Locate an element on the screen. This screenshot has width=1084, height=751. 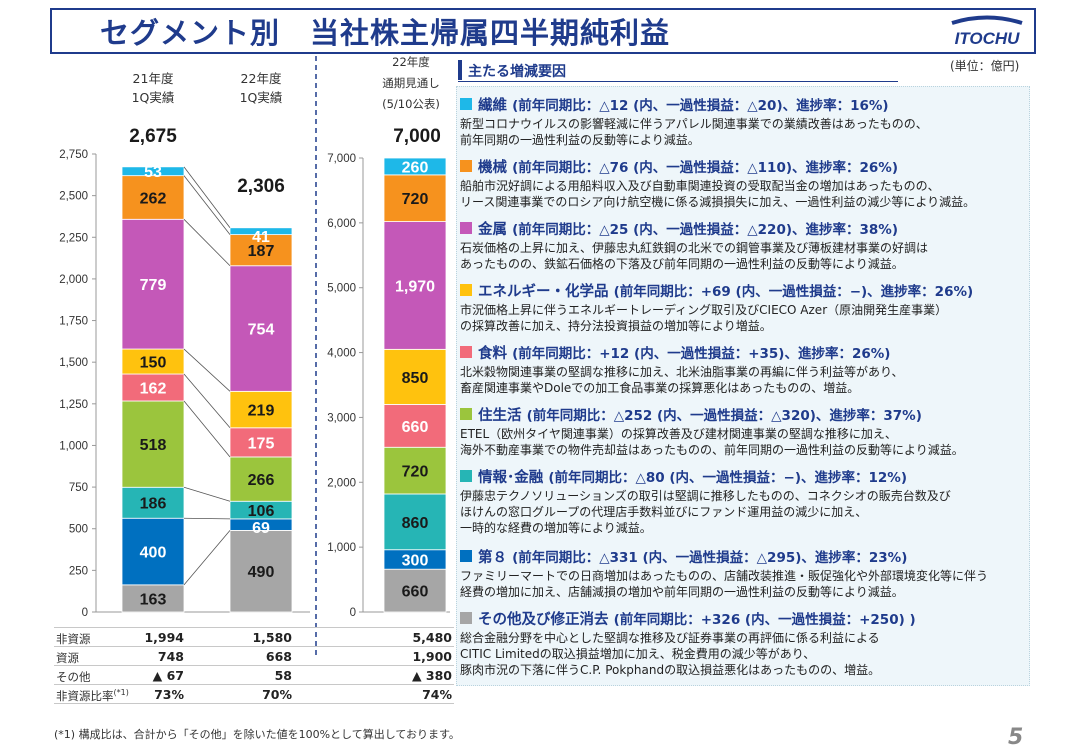
segment-description-line: 石炭価格の上昇に加え、伊藤忠丸紅鉄鋼の北米での鋼管事業及び薄板建材事業の好調は is located at coordinates (694, 248).